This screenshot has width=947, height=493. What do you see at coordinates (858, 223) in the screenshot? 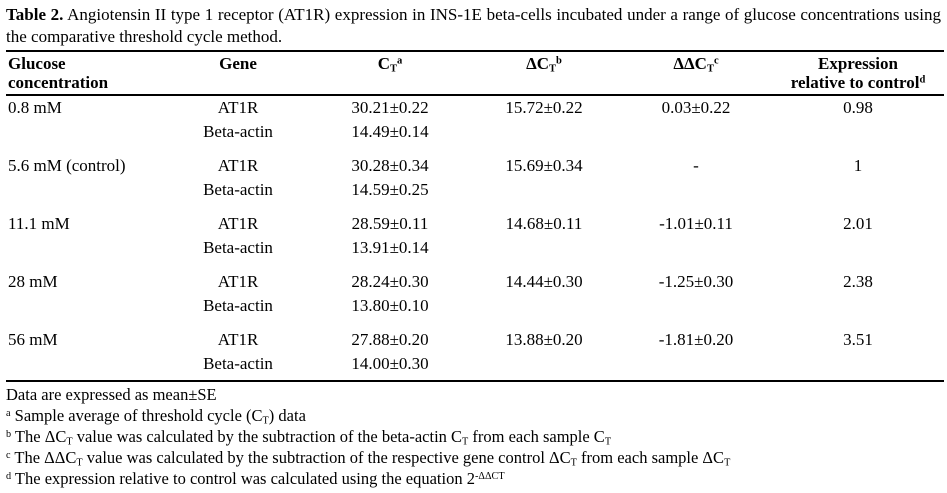
I see `expression-cell: 2.01` at bounding box center [858, 223].